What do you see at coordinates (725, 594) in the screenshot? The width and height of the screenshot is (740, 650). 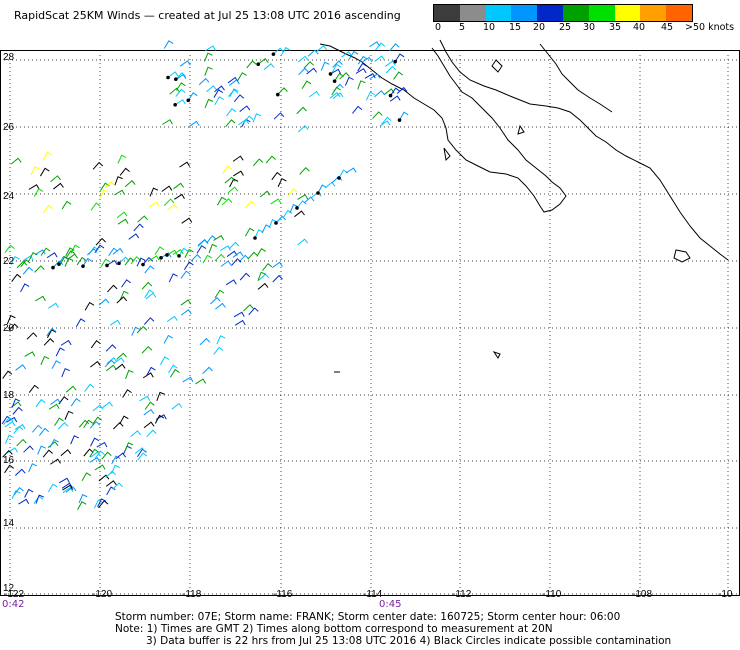 I see `lon-label: -10` at bounding box center [725, 594].